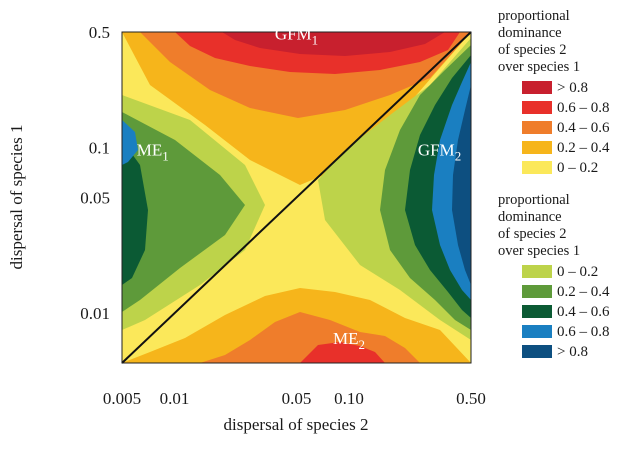 The image size is (631, 466). Describe the element at coordinates (16, 197) in the screenshot. I see `y-axis-label: dispersal of species 1` at that location.